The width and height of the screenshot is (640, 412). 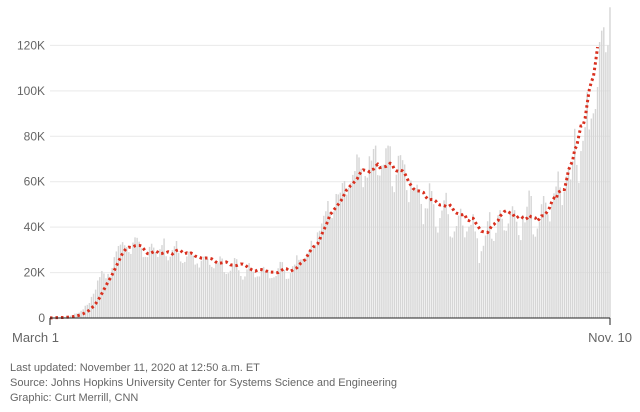 I want to click on y-tick-label: 40K, so click(x=34, y=227).